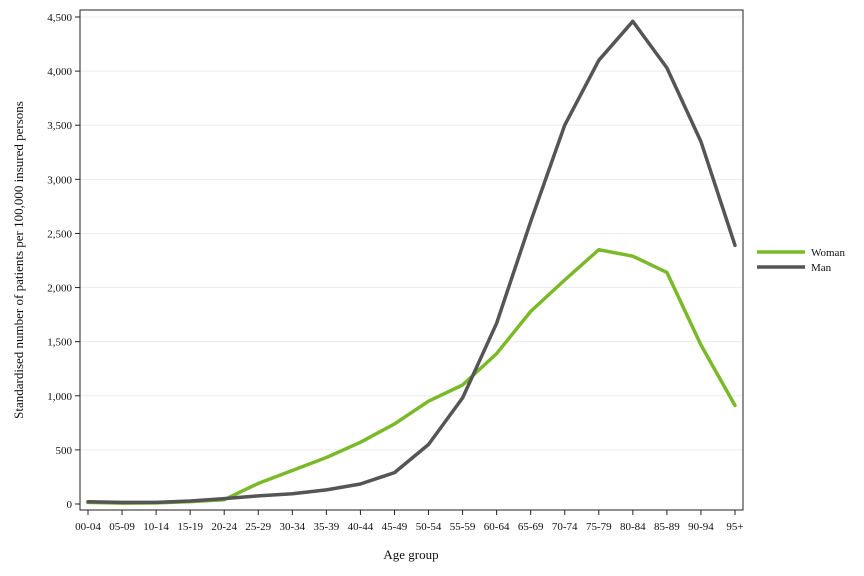 The height and width of the screenshot is (576, 864). Describe the element at coordinates (633, 527) in the screenshot. I see `x-tick-label: 80-84` at that location.